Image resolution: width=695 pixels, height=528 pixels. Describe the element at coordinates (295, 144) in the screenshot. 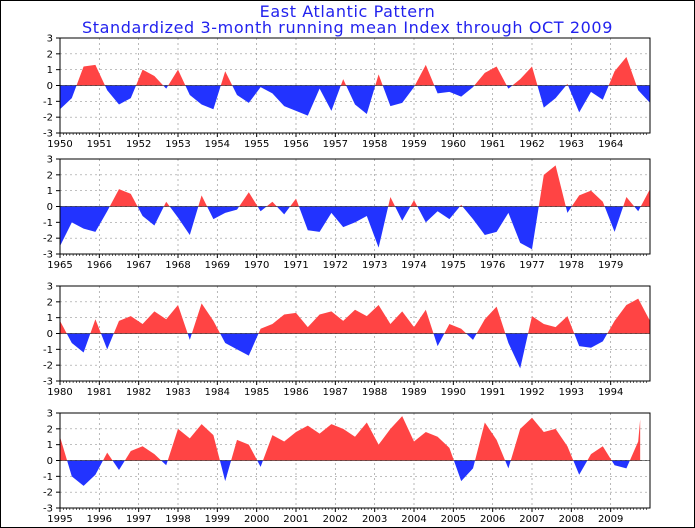

I see `x-tick-label: 1956` at that location.